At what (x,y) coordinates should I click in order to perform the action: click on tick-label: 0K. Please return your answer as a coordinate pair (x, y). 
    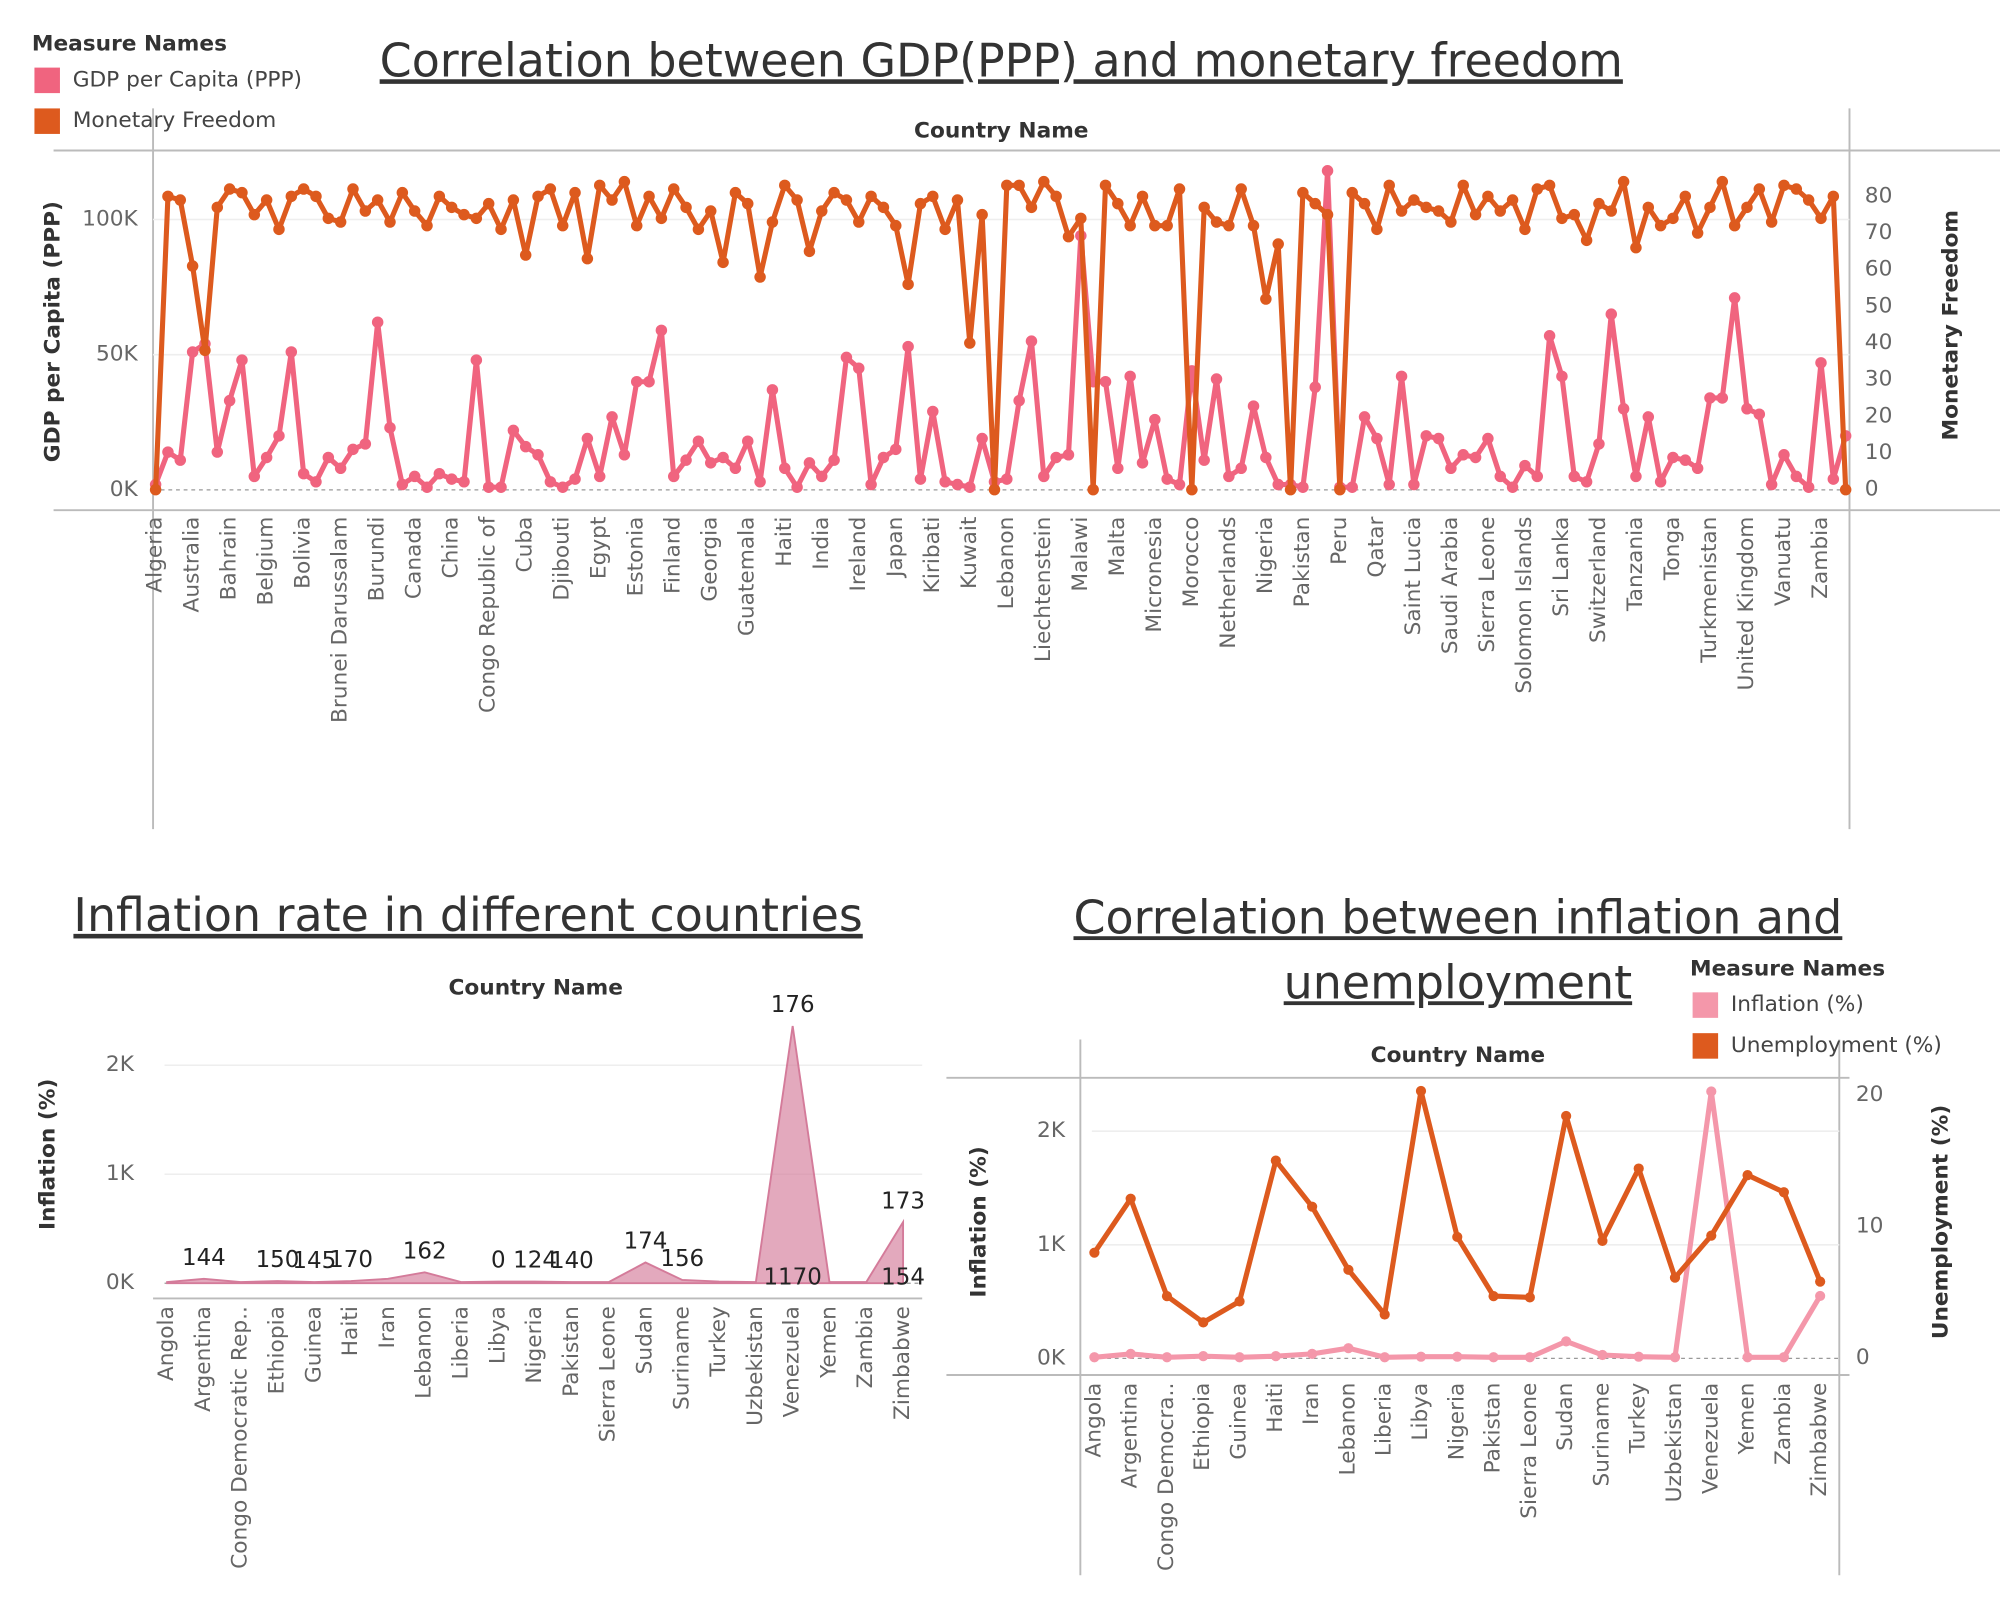
    Looking at the image, I should click on (124, 489).